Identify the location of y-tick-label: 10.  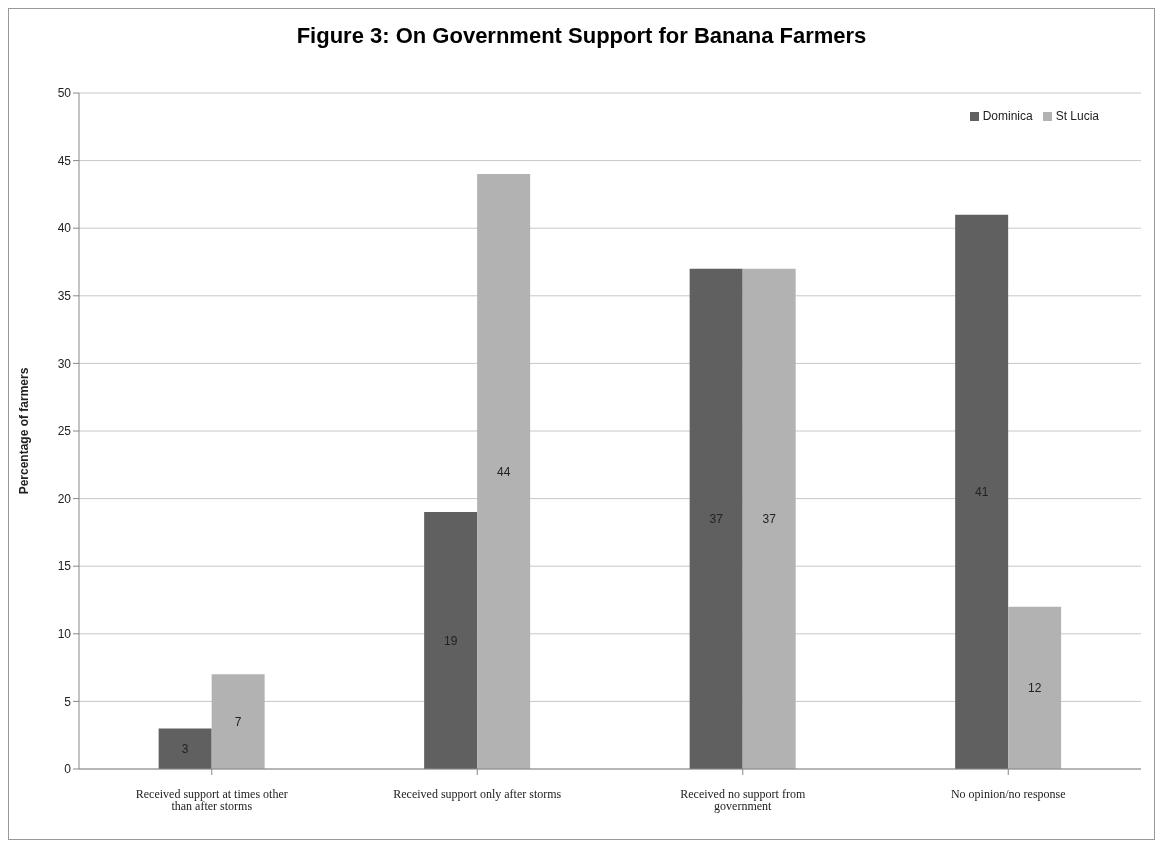
(64, 634).